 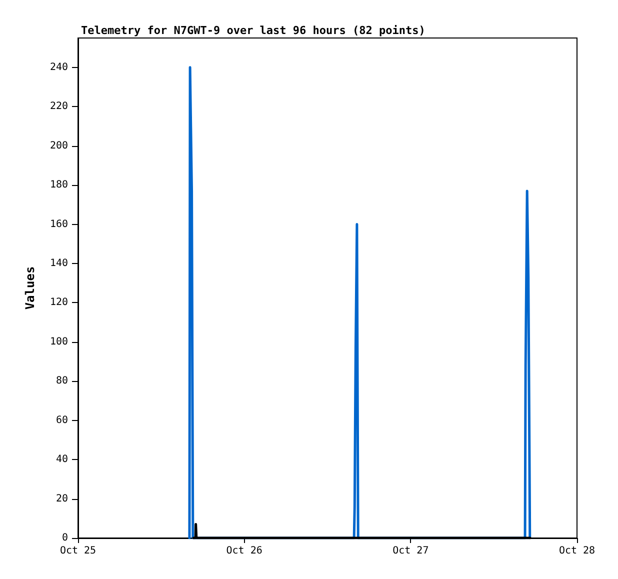 What do you see at coordinates (59, 263) in the screenshot?
I see `y-tick-label: 140` at bounding box center [59, 263].